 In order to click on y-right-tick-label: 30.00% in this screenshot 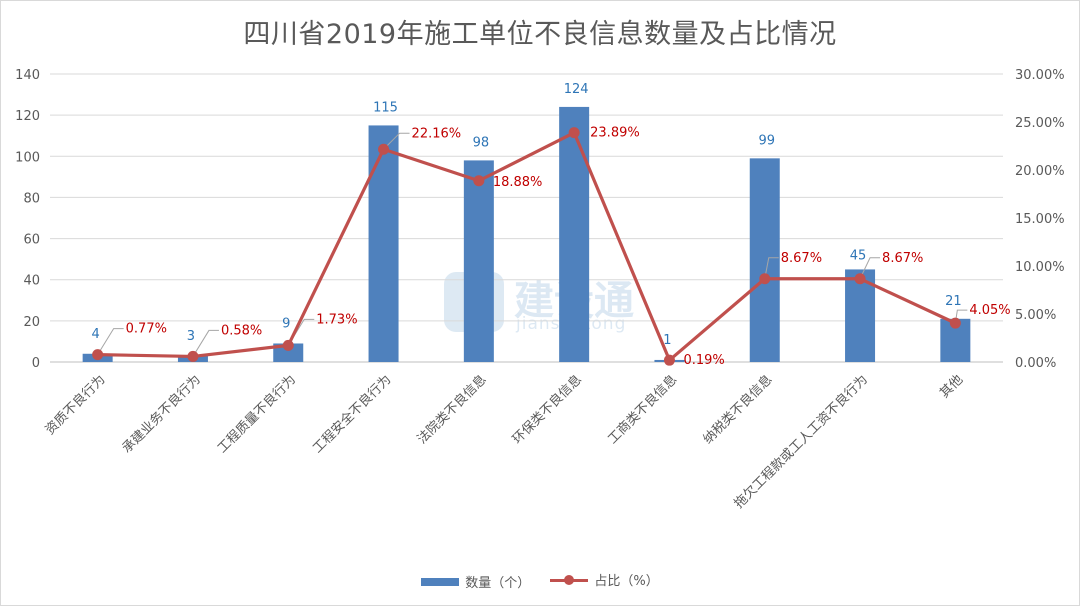, I will do `click(1040, 75)`.